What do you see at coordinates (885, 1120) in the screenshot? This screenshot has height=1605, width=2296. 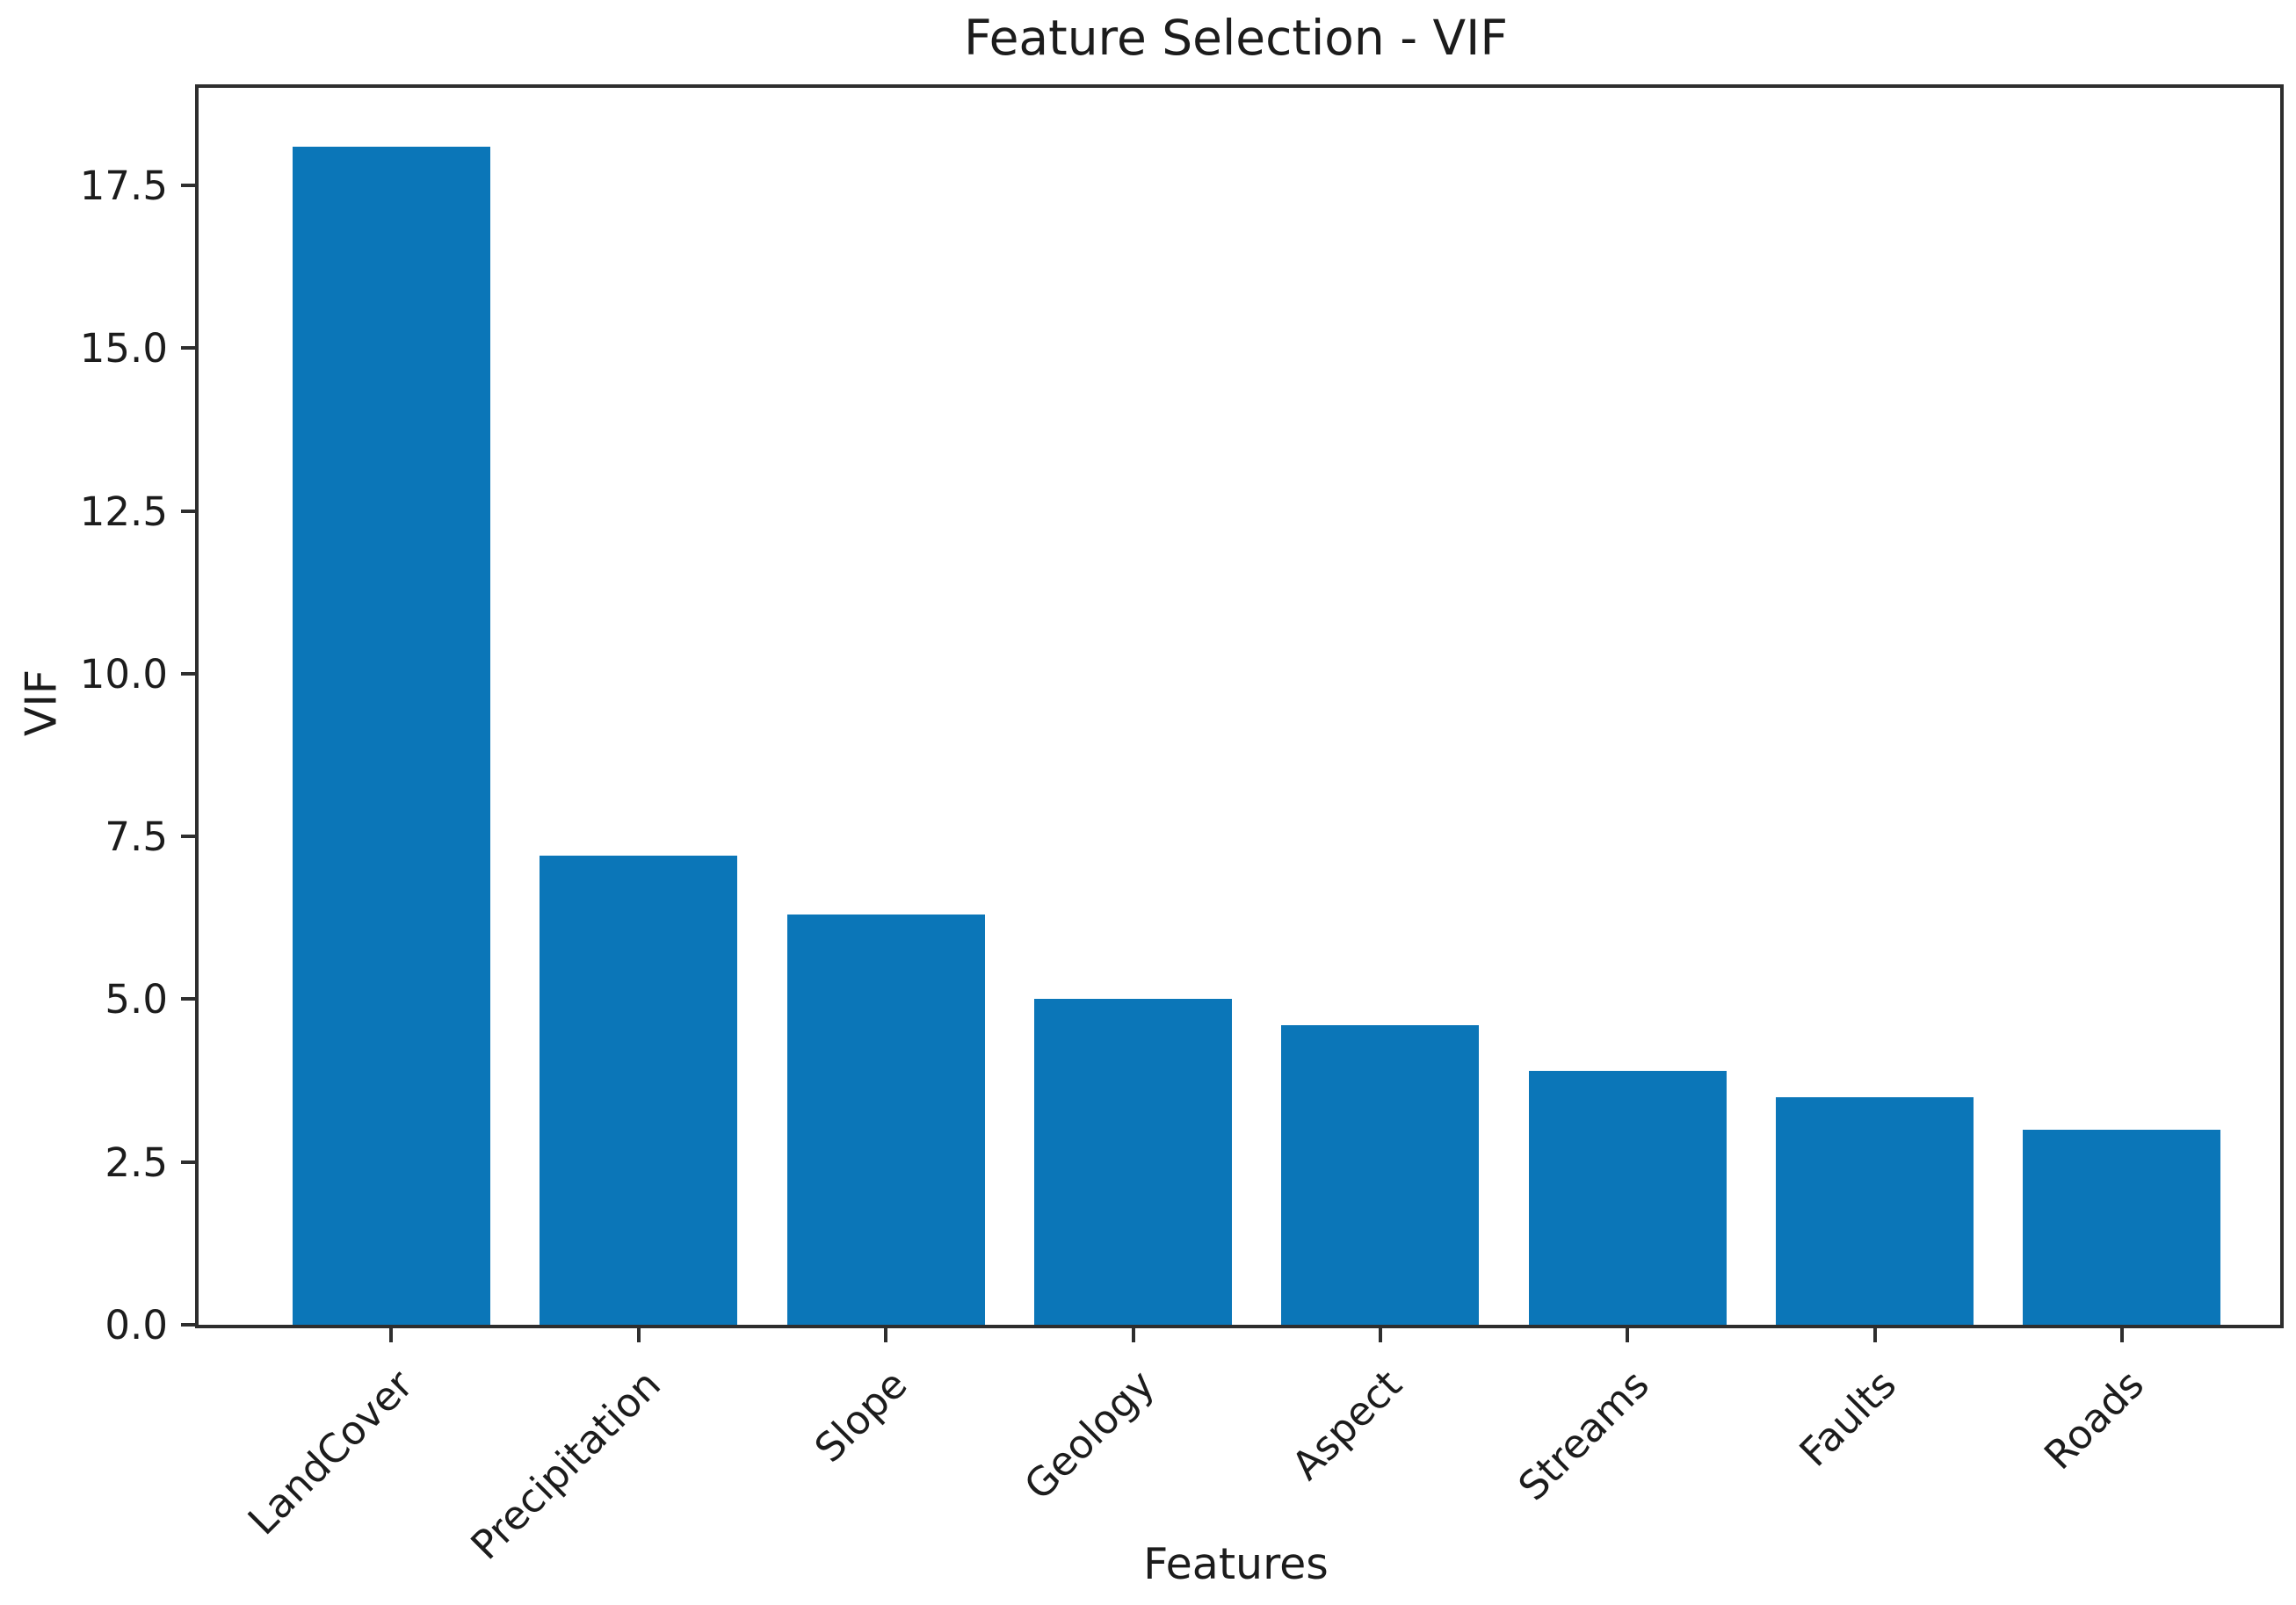 I see `bar-slope` at bounding box center [885, 1120].